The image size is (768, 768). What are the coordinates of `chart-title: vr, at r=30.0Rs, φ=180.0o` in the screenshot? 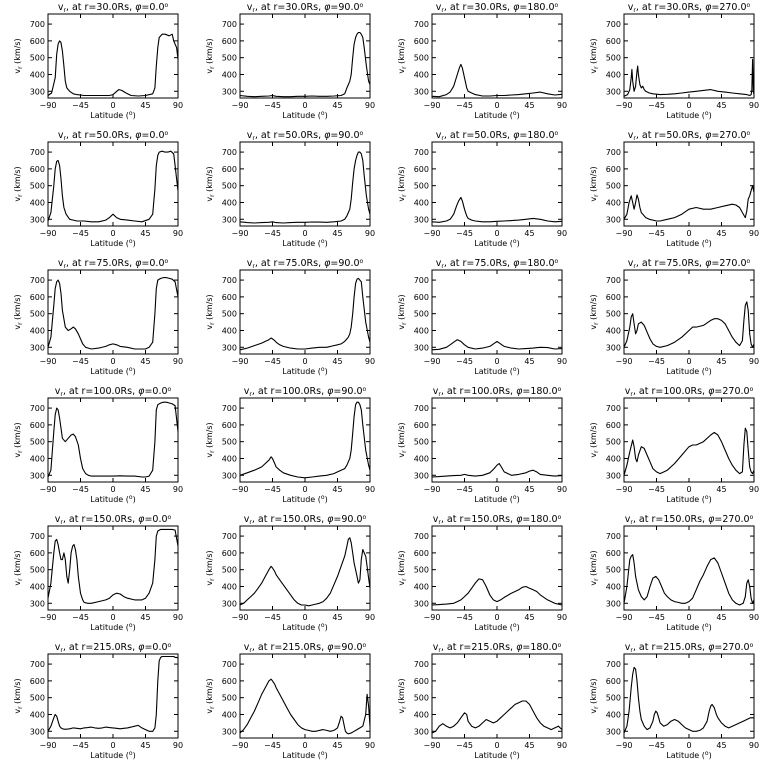 It's located at (497, 8).